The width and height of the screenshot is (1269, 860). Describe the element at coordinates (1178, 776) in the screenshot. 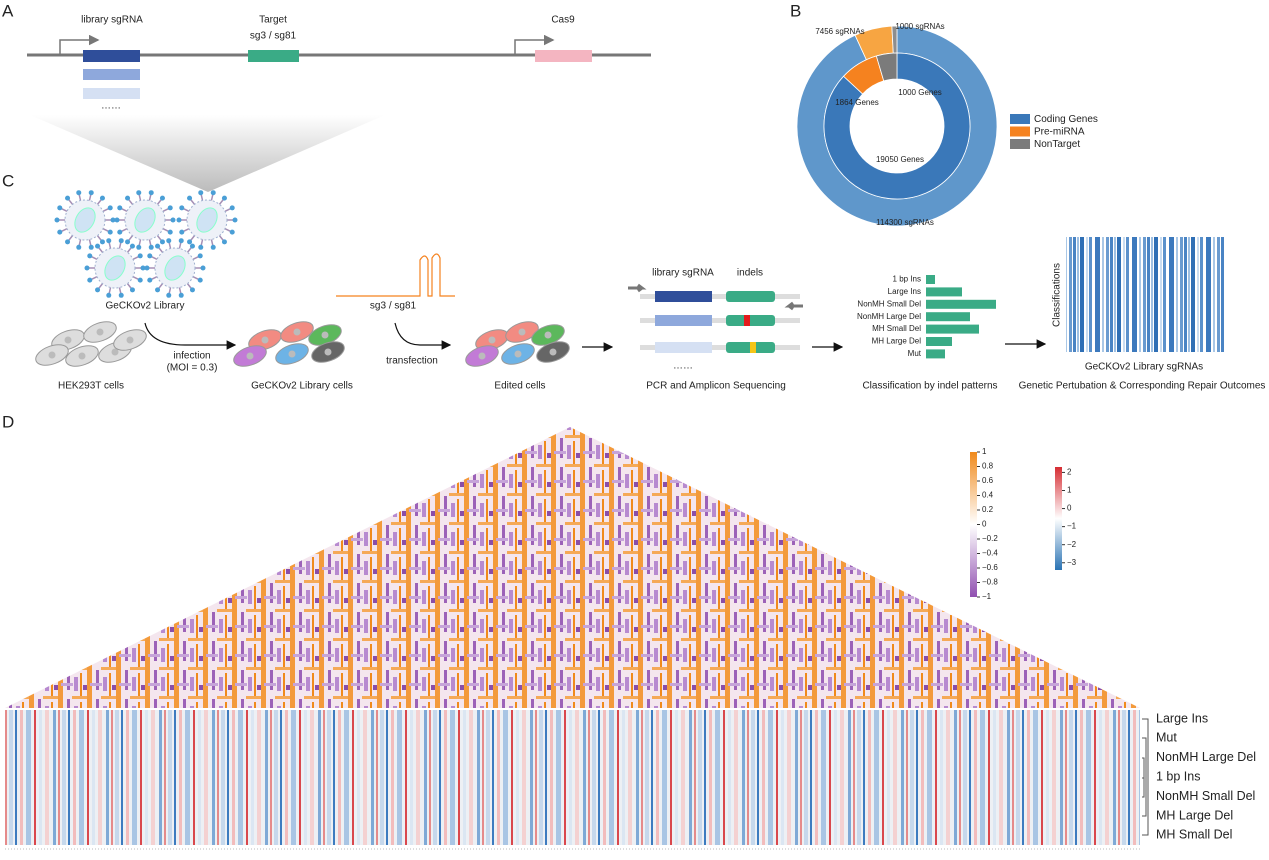

I see `row-label: 1 bp Ins` at that location.